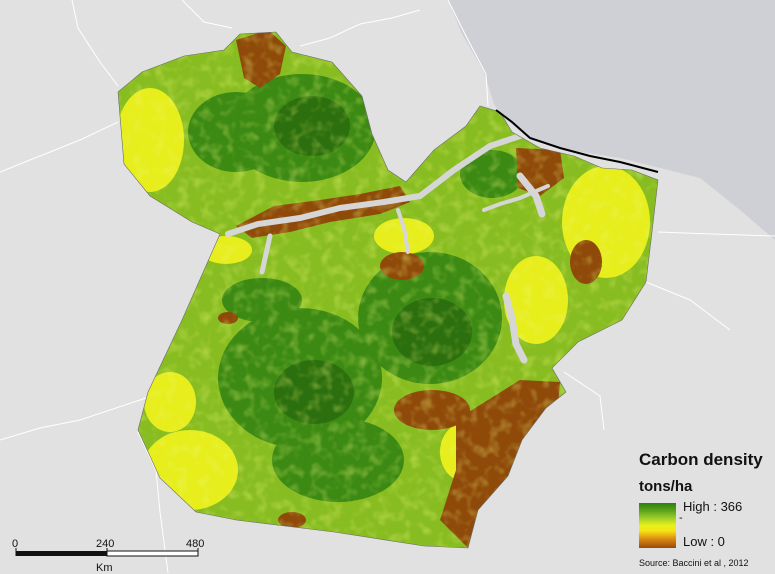 This screenshot has width=775, height=574. What do you see at coordinates (152, 553) in the screenshot?
I see `scale-bar-white-segment` at bounding box center [152, 553].